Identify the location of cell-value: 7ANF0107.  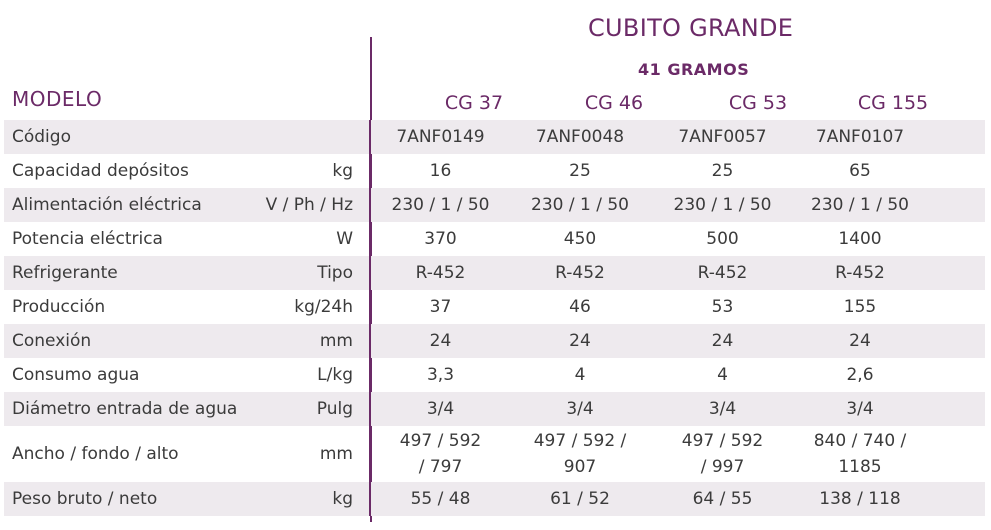
(860, 137).